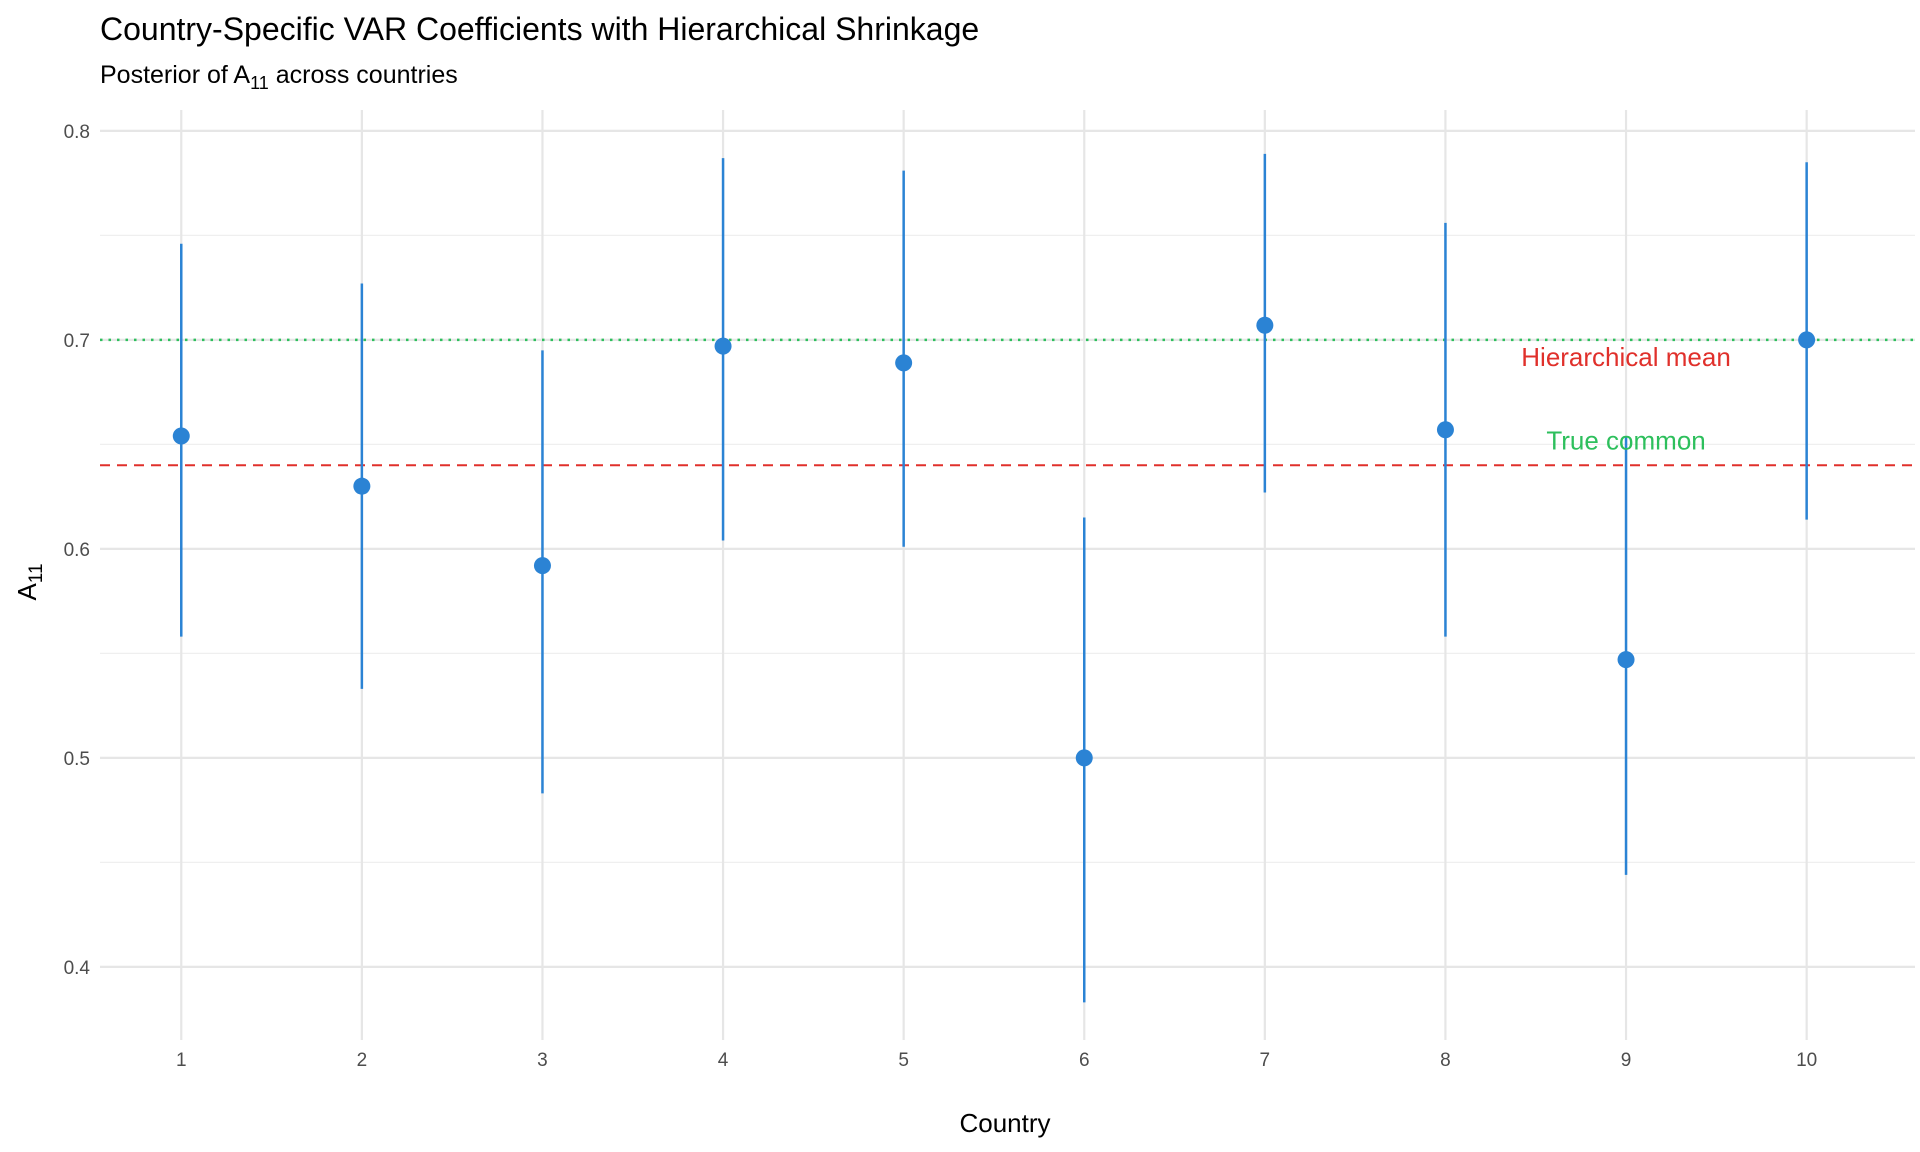 The width and height of the screenshot is (1920, 1152). I want to click on y-axis-title-base: A, so click(27, 592).